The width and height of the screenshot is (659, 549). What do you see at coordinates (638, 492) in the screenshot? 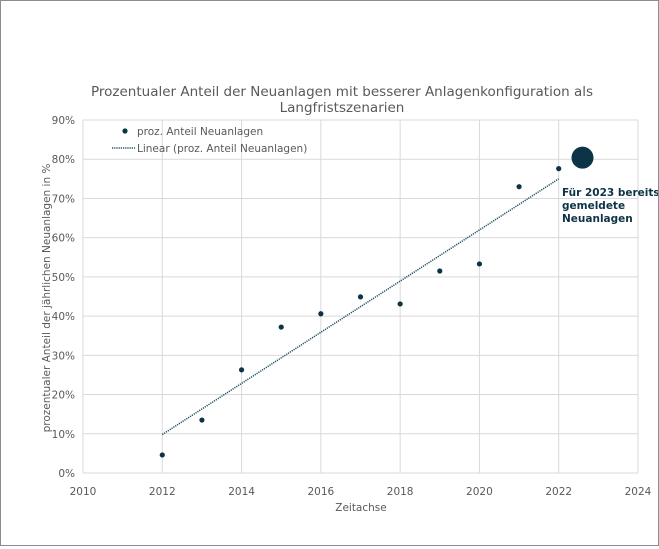
I see `x-tick-label: 2024` at bounding box center [638, 492].